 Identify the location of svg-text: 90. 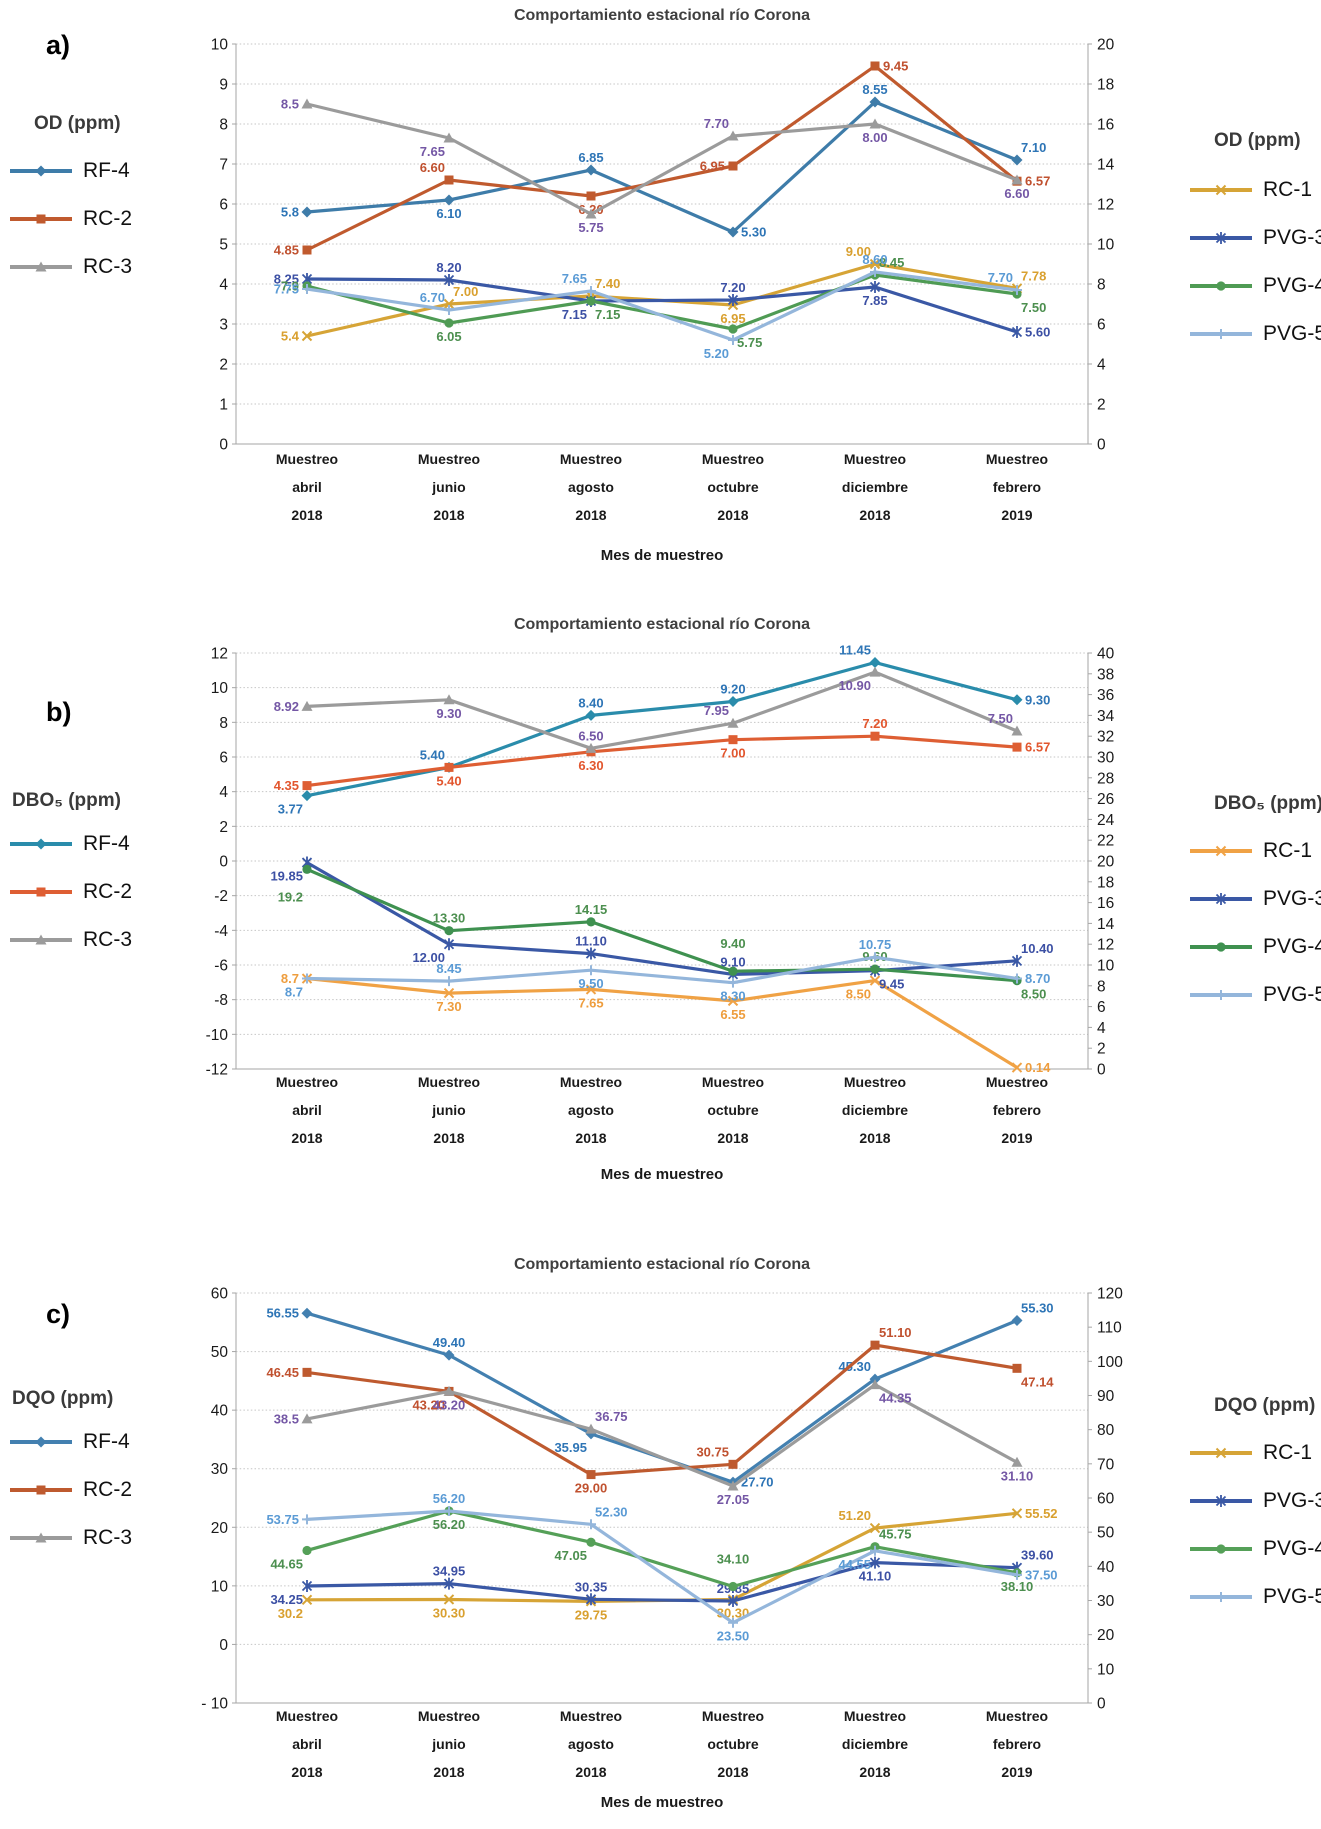
(1106, 1396).